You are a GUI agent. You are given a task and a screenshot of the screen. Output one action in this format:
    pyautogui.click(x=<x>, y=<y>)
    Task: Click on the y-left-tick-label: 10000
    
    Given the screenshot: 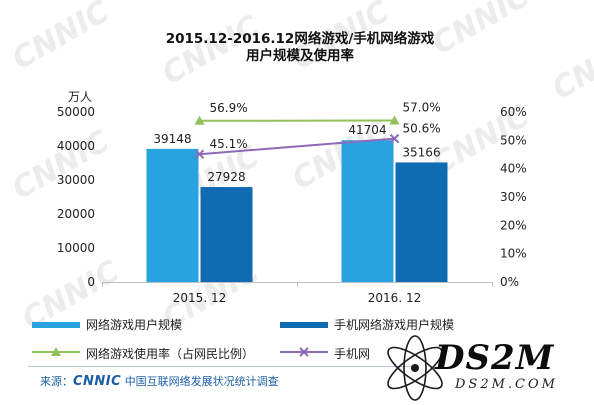 What is the action you would take?
    pyautogui.click(x=76, y=248)
    